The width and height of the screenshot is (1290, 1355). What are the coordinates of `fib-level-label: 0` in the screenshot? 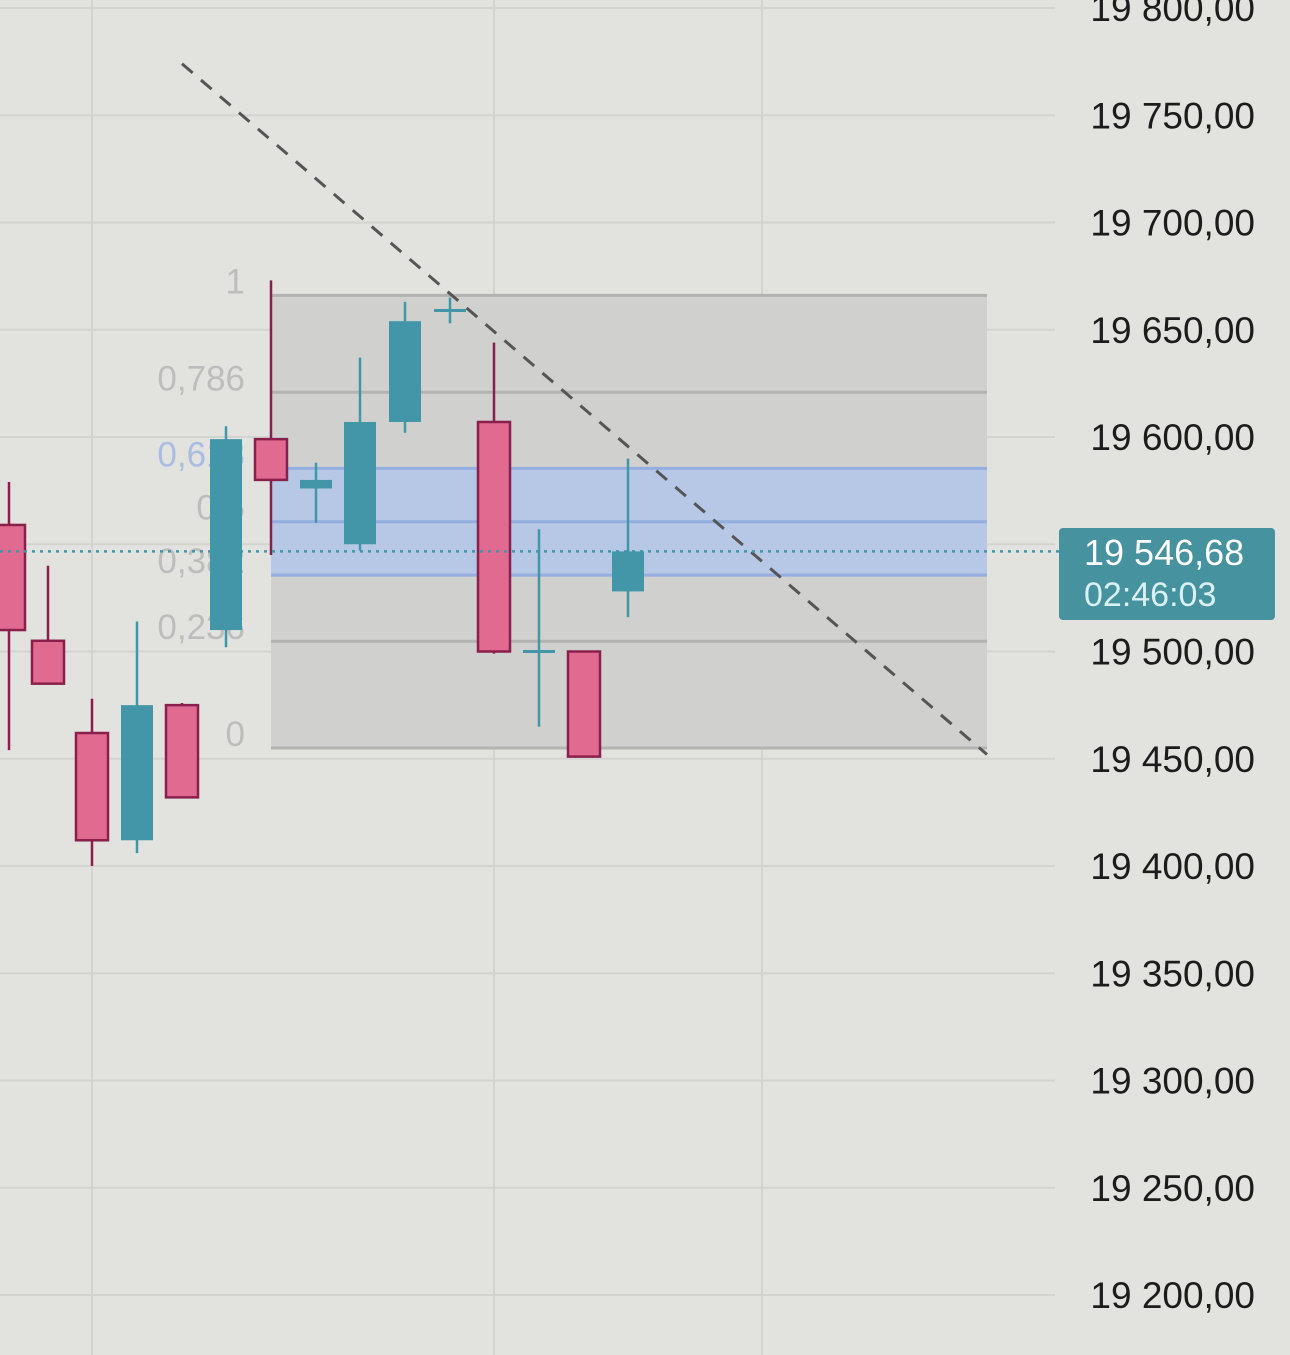 It's located at (235, 734).